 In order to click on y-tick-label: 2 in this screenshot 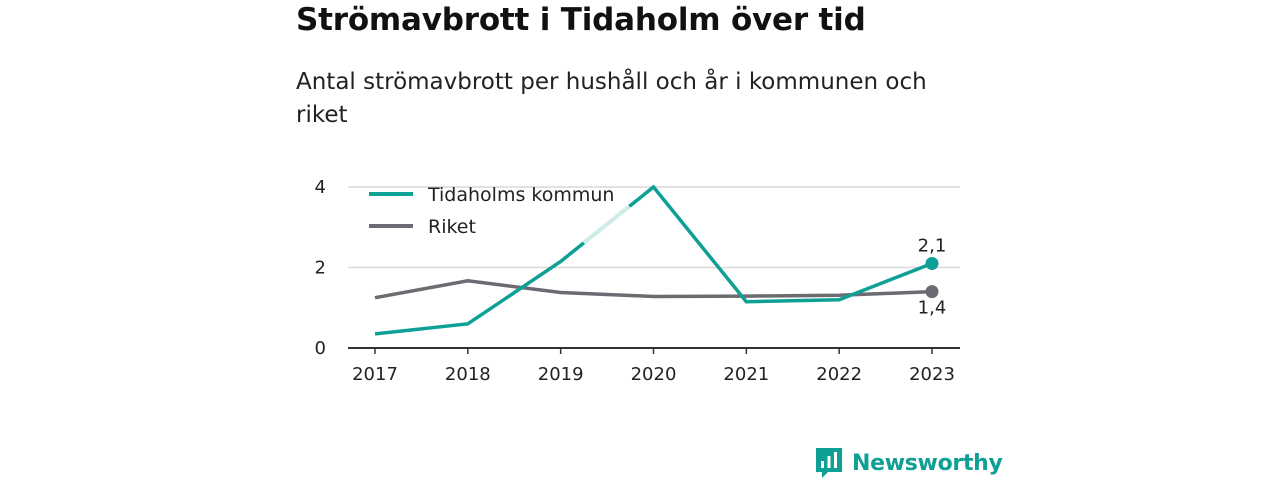, I will do `click(320, 268)`.